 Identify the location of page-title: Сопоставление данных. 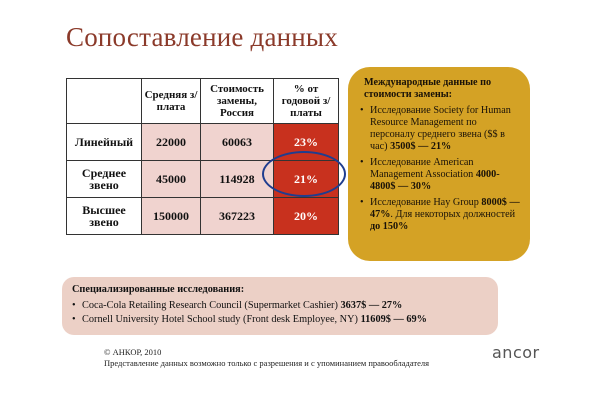
(202, 37).